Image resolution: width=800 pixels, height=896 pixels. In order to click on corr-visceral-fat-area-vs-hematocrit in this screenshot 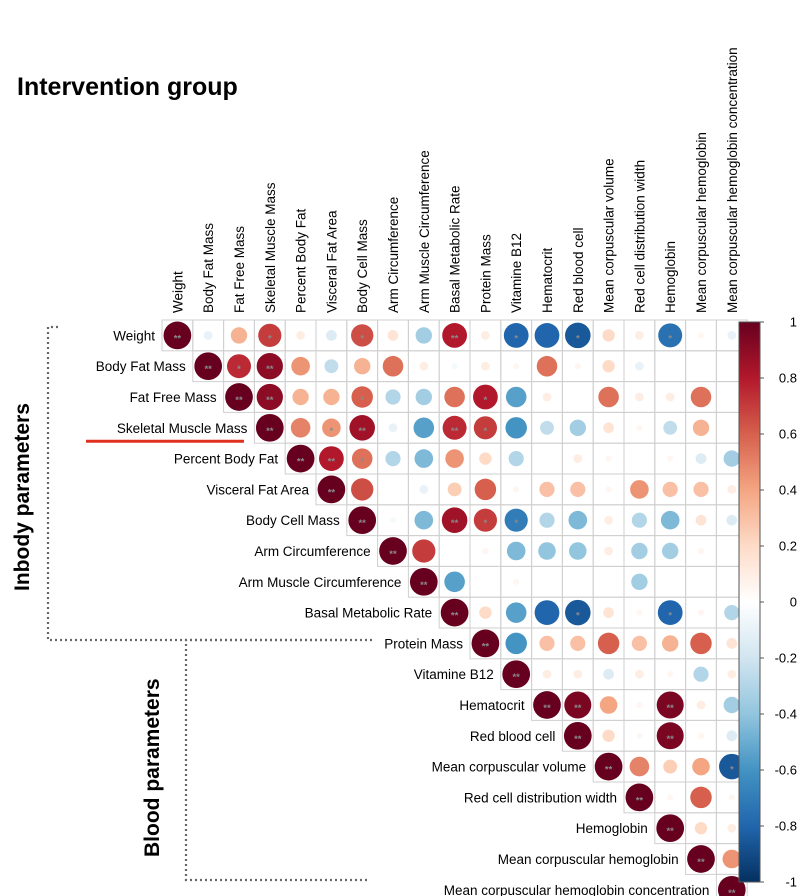, I will do `click(547, 489)`.